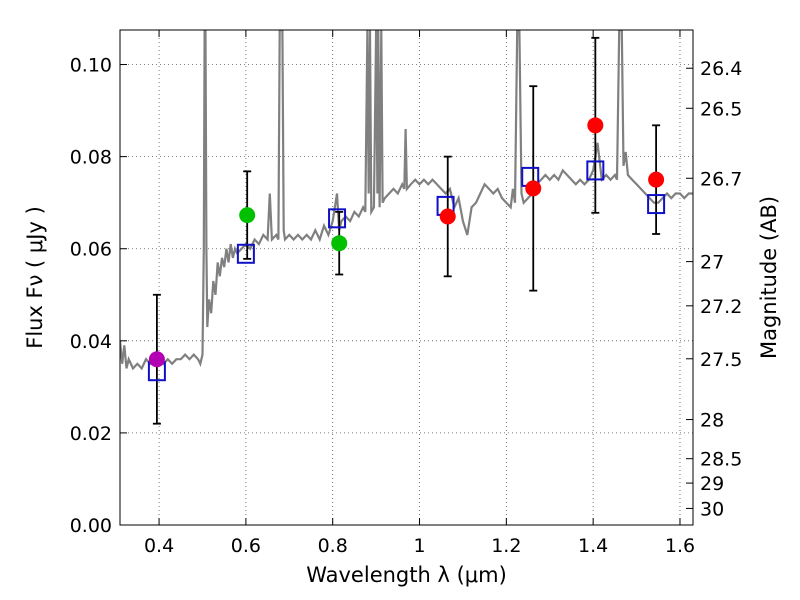 Image resolution: width=800 pixels, height=600 pixels. Describe the element at coordinates (333, 546) in the screenshot. I see `x-tick-label: 0.8` at that location.